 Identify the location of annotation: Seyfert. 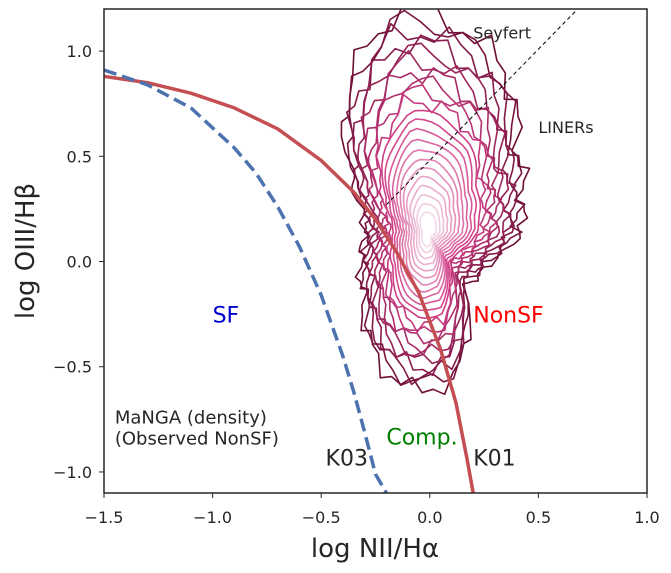
(502, 32).